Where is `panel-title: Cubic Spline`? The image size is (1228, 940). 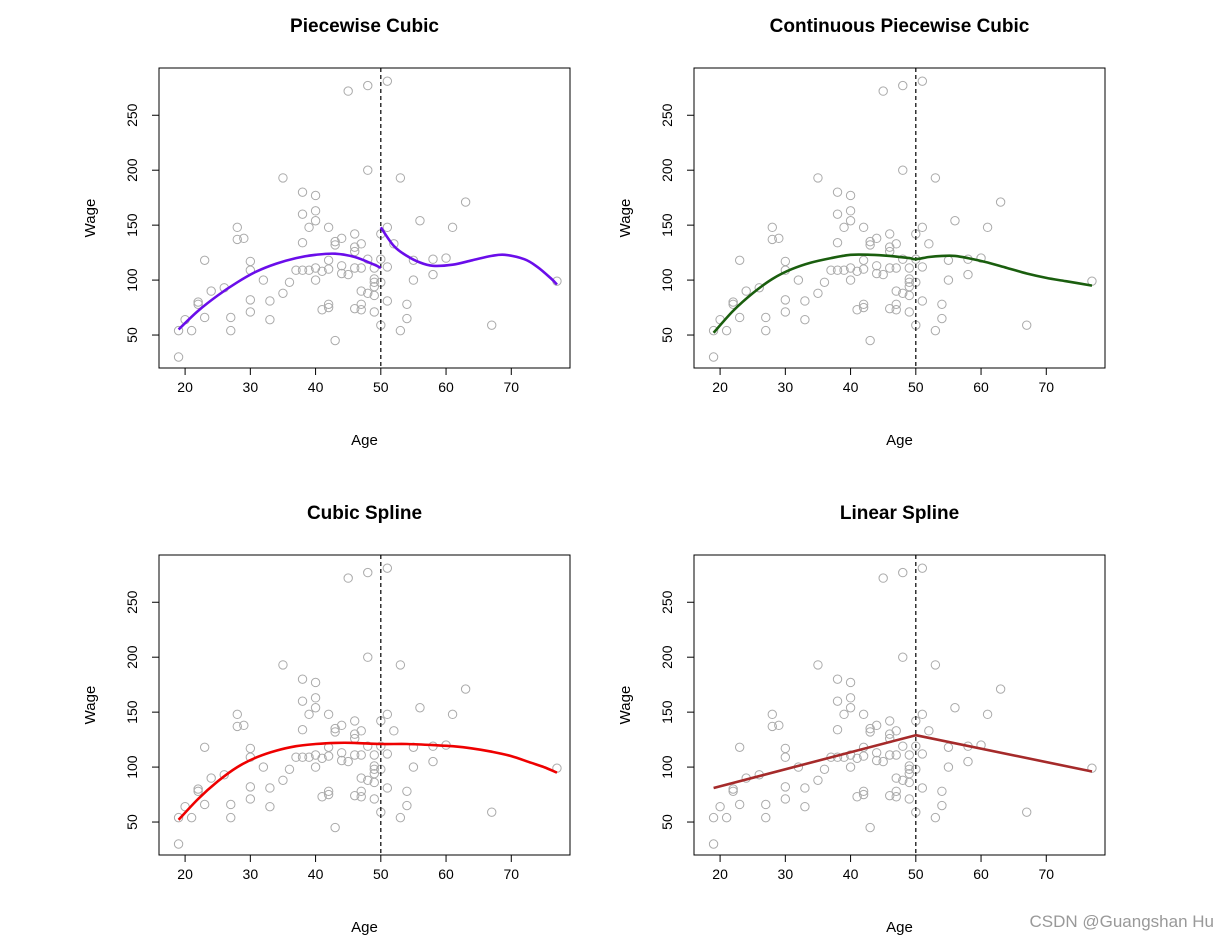
panel-title: Cubic Spline is located at coordinates (364, 513).